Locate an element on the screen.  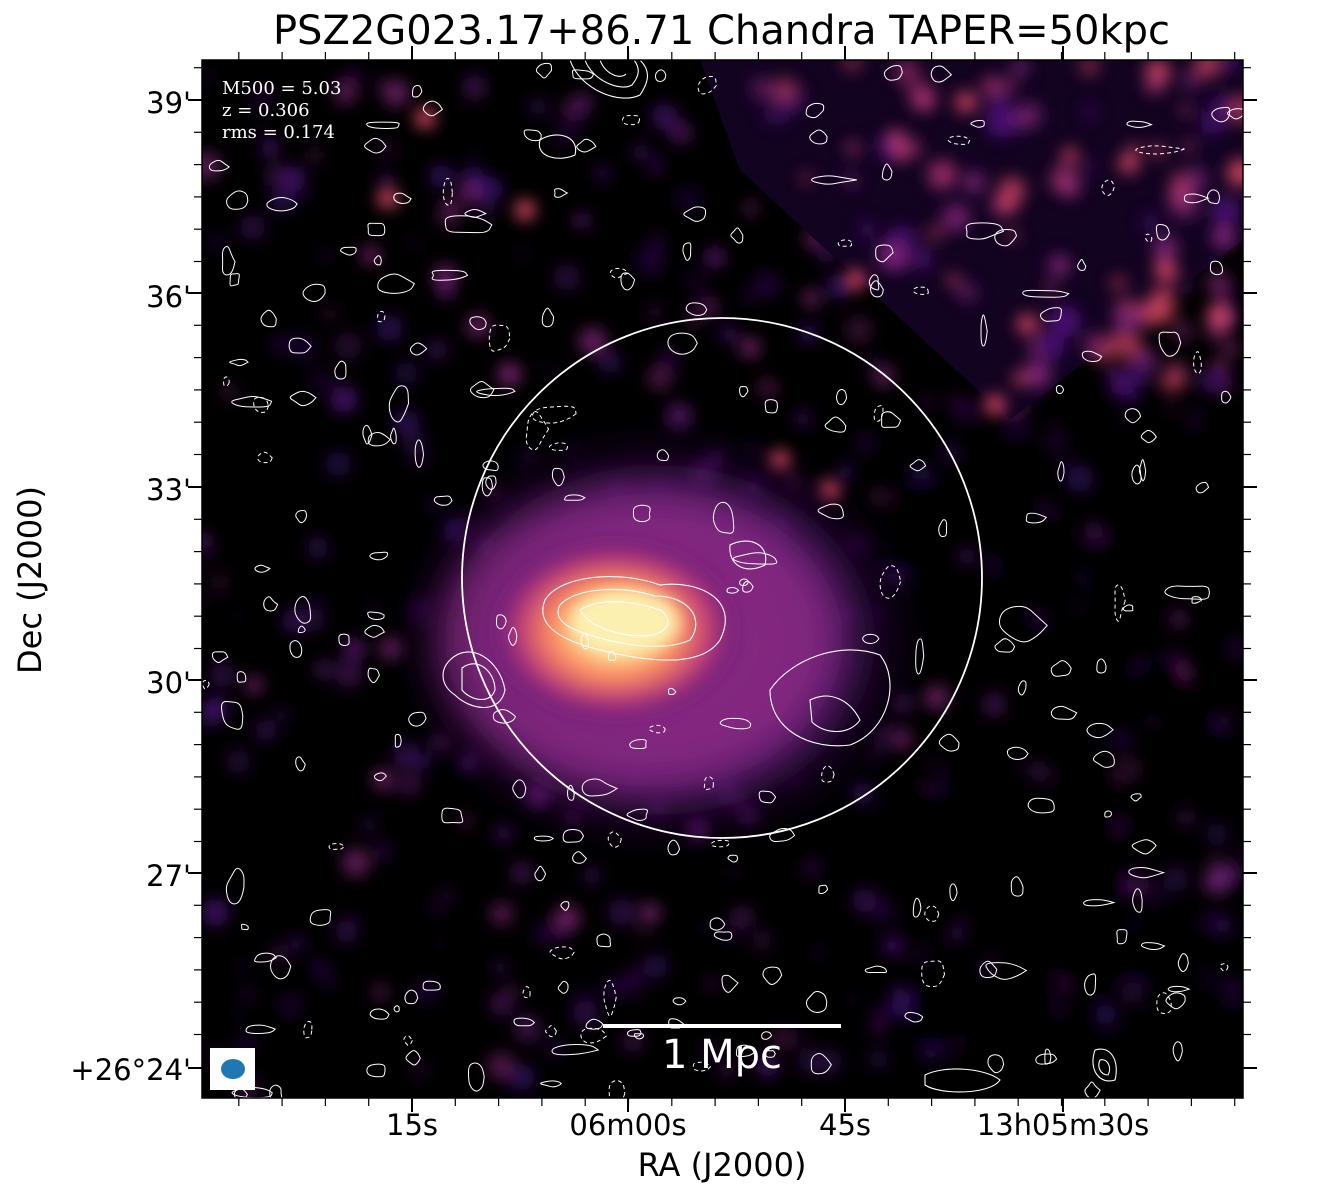
rms-label: rms = 0.174 is located at coordinates (278, 132).